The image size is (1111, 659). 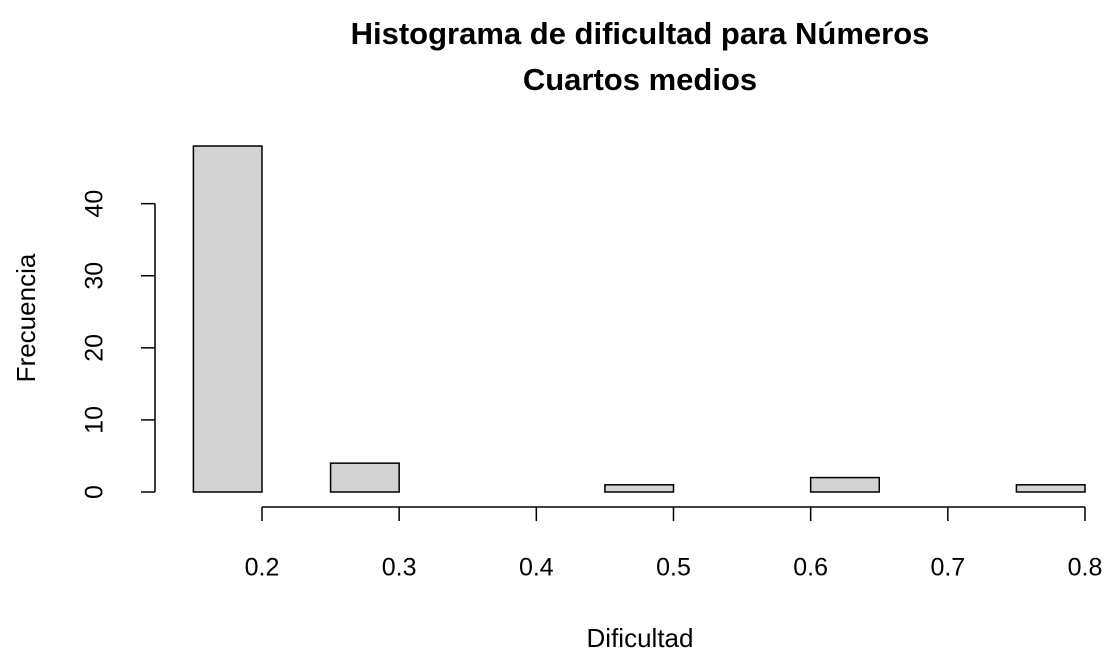 I want to click on x-tick-label: 0.3, so click(x=399, y=568).